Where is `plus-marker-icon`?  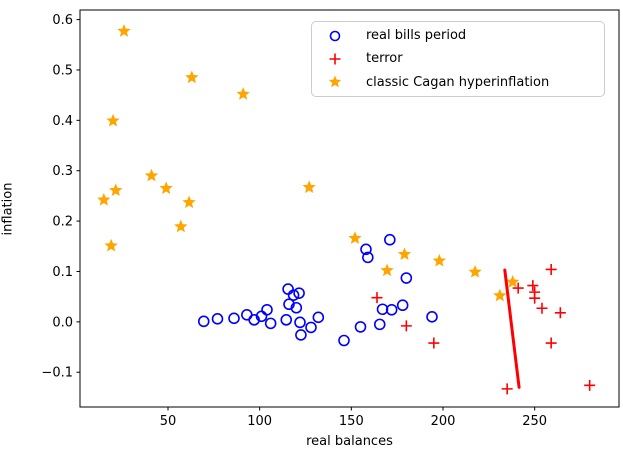
plus-marker-icon is located at coordinates (335, 59).